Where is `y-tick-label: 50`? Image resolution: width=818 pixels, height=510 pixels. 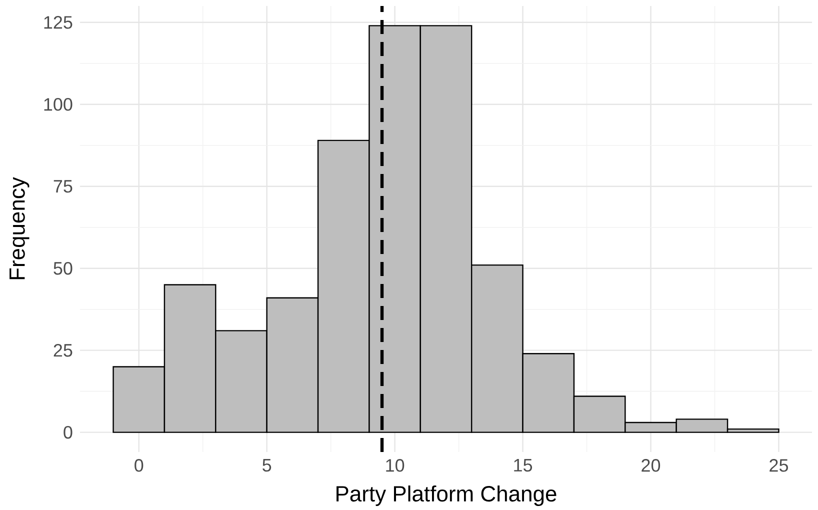
y-tick-label: 50 is located at coordinates (63, 268).